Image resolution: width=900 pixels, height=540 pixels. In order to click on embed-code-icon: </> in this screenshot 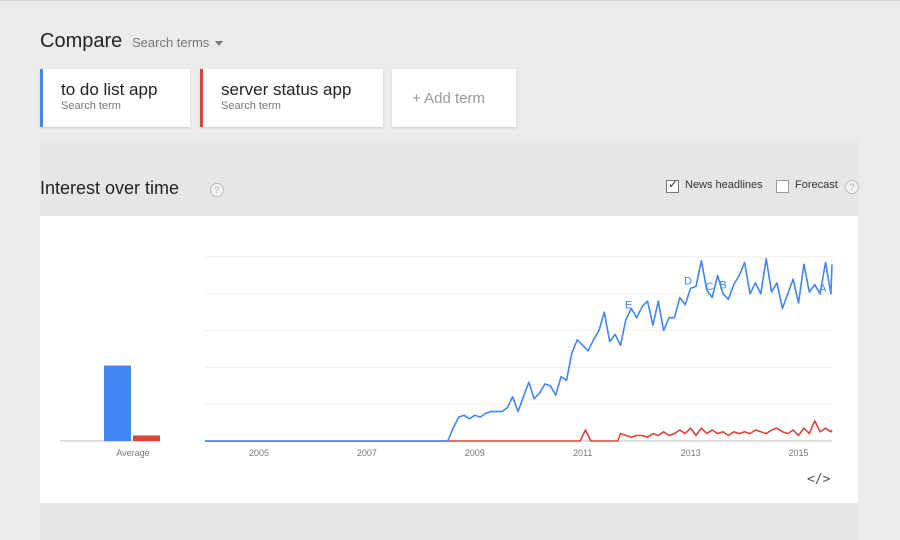, I will do `click(819, 479)`.